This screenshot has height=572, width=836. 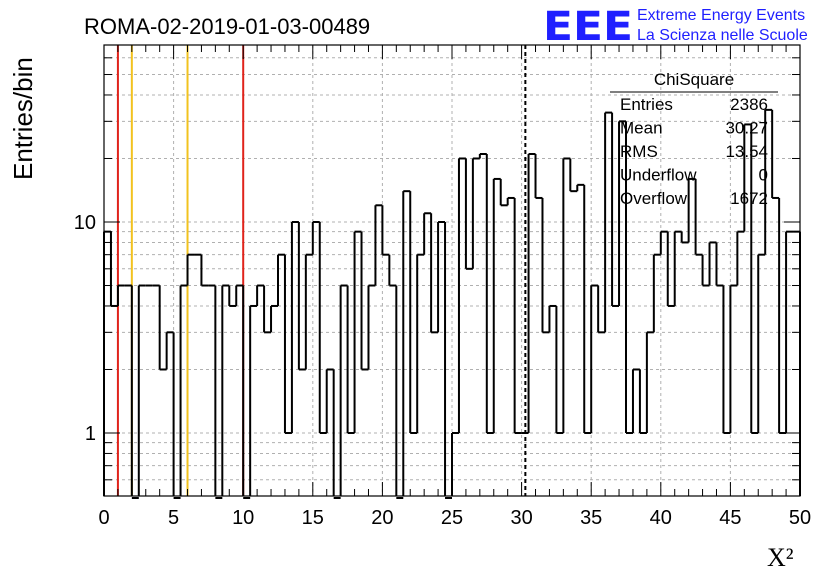 I want to click on stats-value: 1672, so click(x=749, y=198).